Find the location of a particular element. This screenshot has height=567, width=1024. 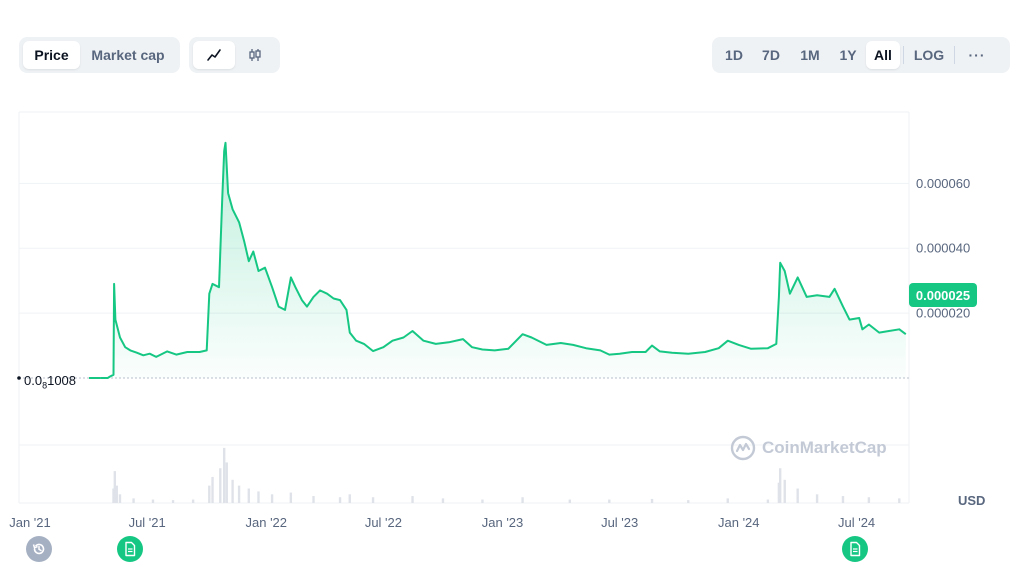

line-chart-button is located at coordinates (214, 55).